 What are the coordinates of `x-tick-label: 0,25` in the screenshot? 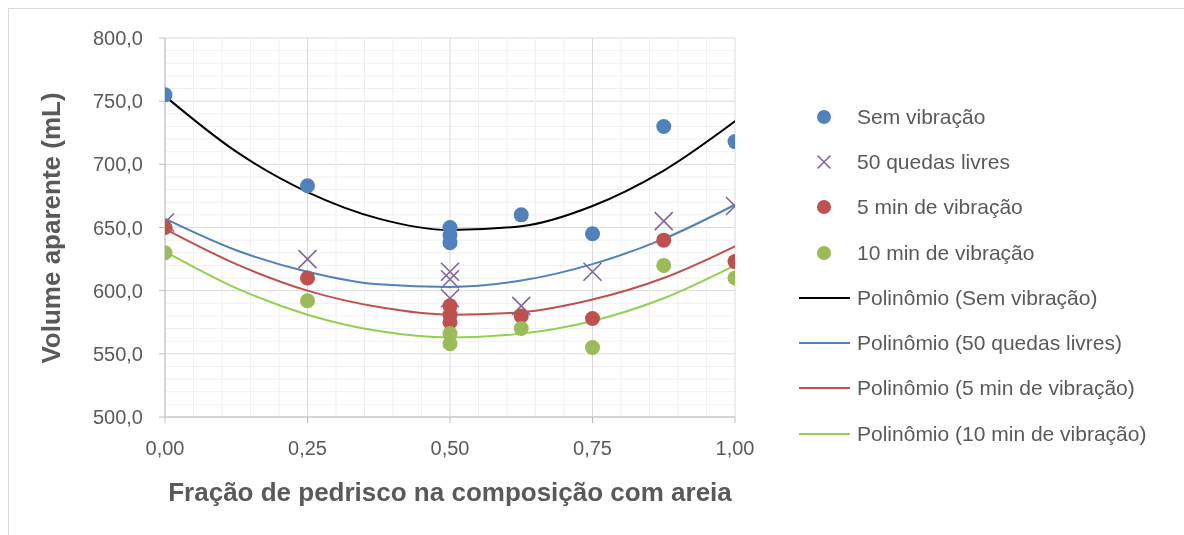 It's located at (307, 448).